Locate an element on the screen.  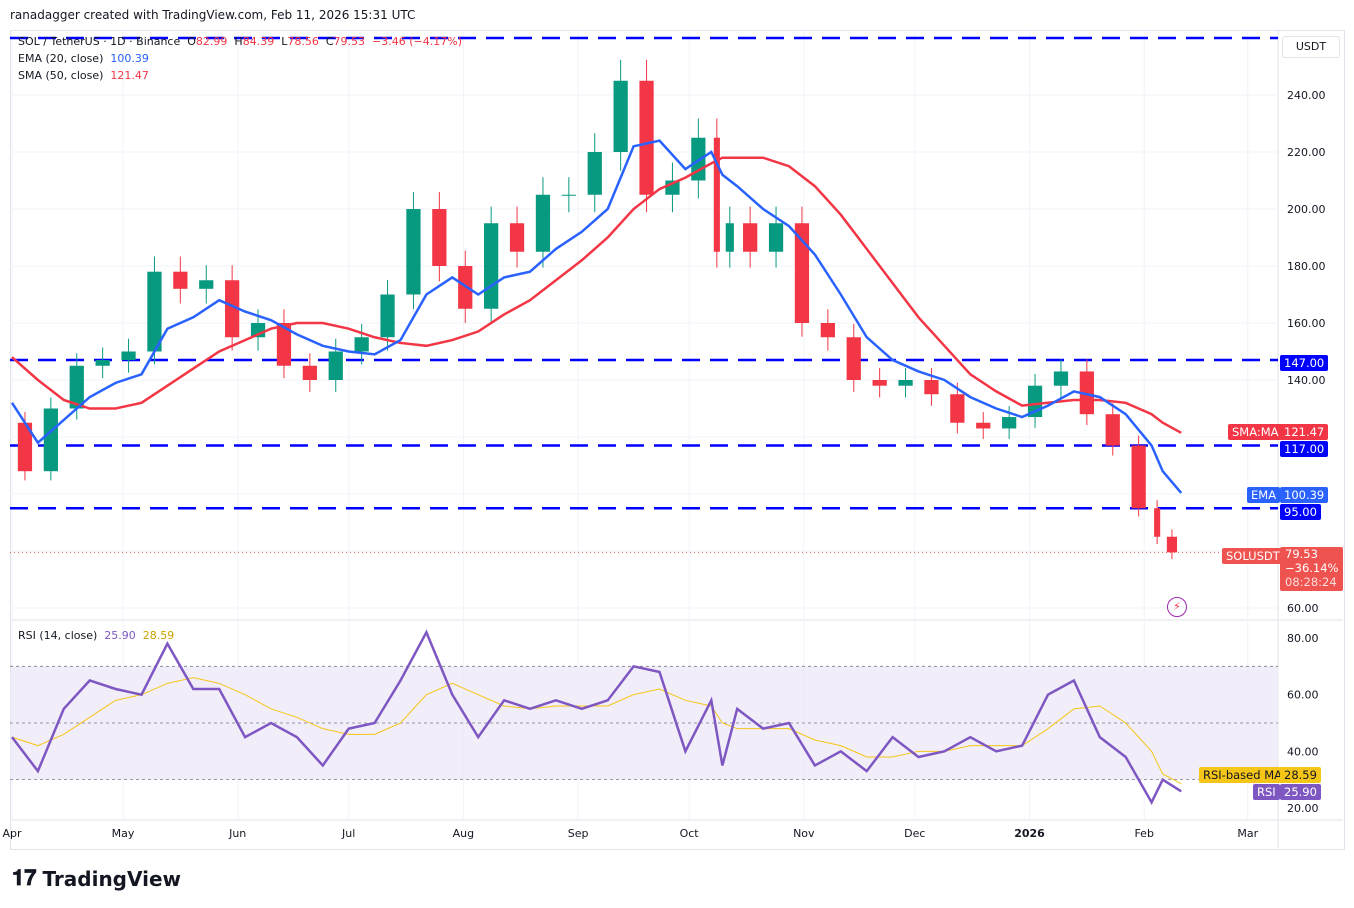
month-tick-label: Apr is located at coordinates (12, 833).